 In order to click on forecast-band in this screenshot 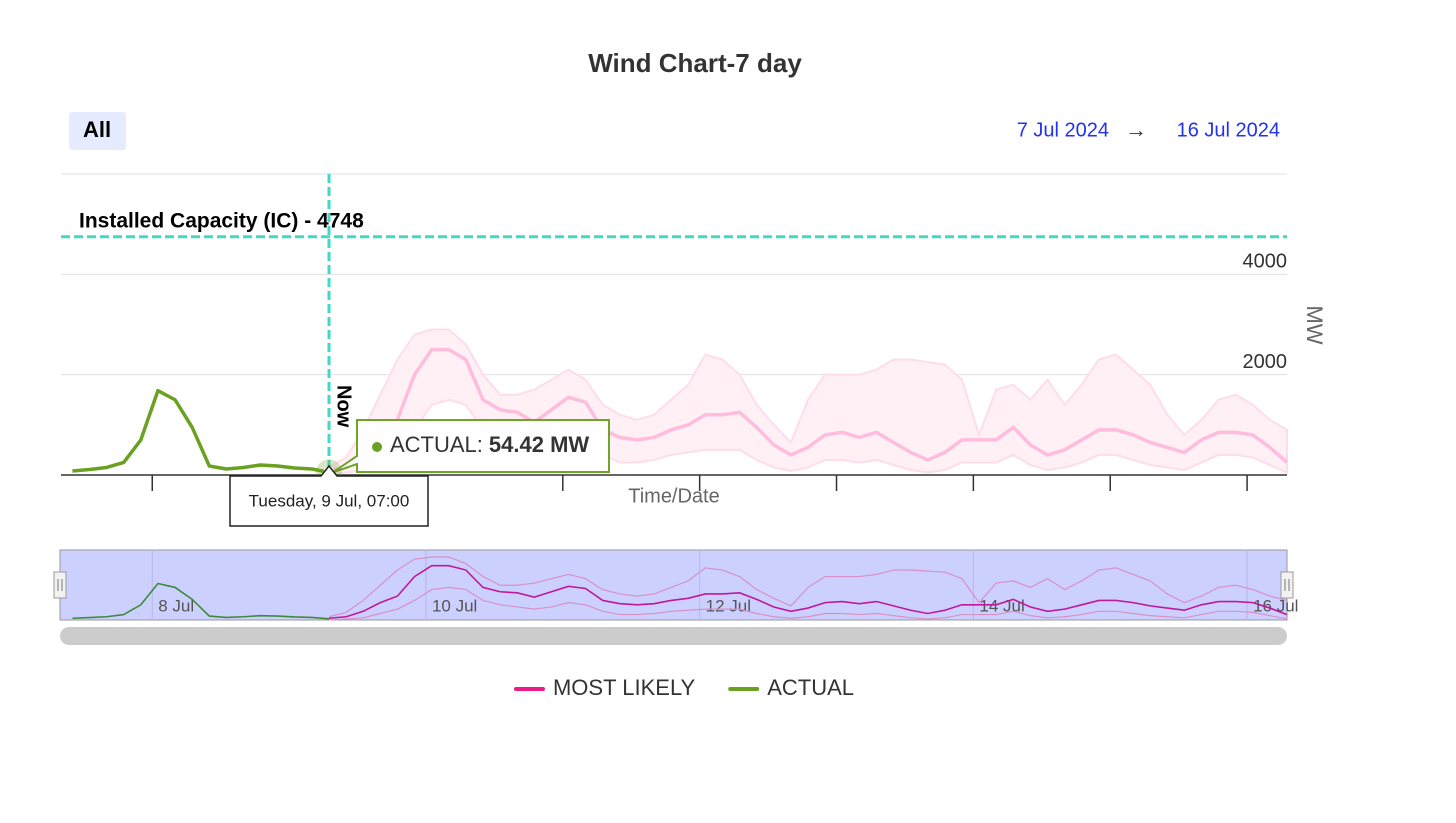, I will do `click(808, 402)`.